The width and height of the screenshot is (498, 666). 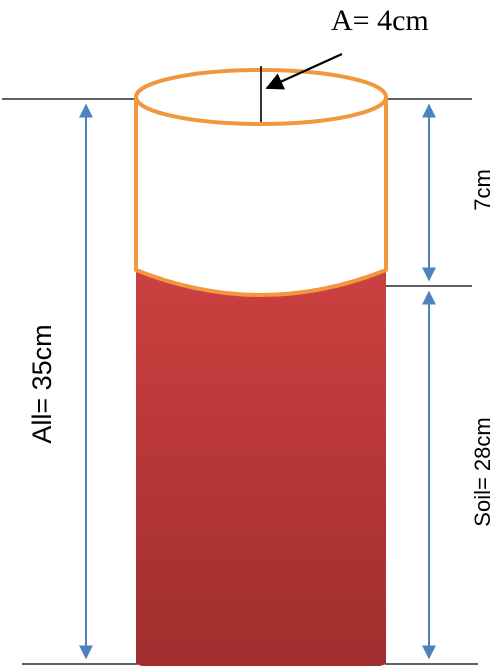 What do you see at coordinates (304, 71) in the screenshot?
I see `radius-pointer-arrow` at bounding box center [304, 71].